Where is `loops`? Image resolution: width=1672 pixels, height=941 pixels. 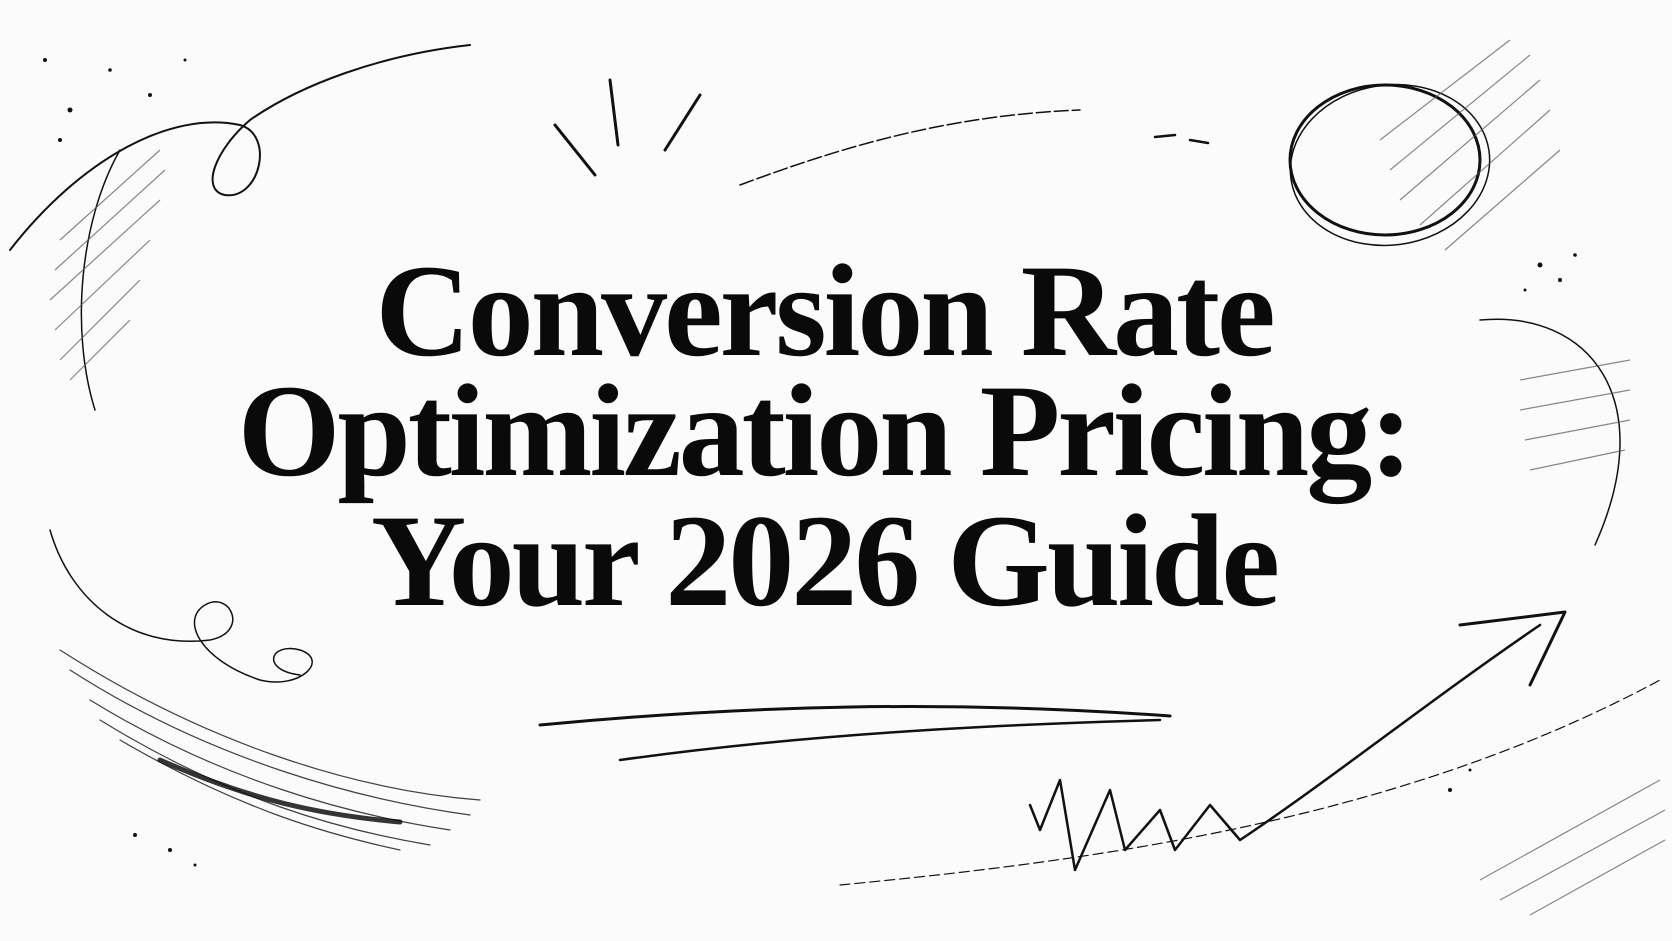 loops is located at coordinates (181, 606).